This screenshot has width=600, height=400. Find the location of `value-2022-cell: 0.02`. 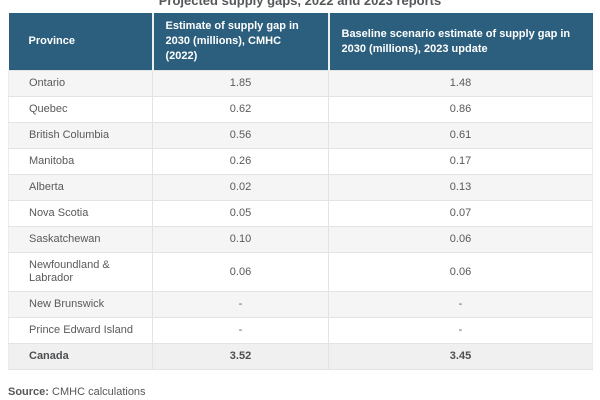

value-2022-cell: 0.02 is located at coordinates (240, 187).